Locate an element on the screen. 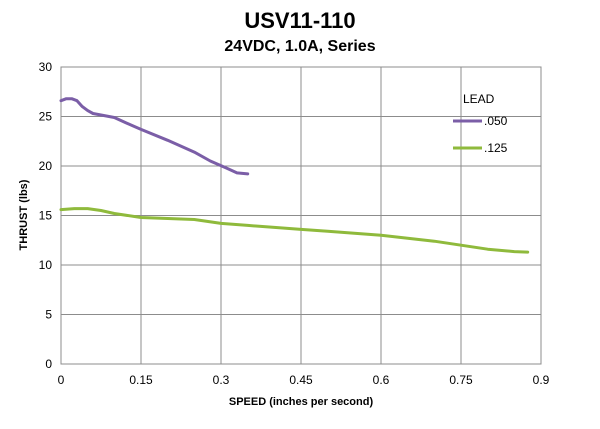 This screenshot has width=600, height=429. legend-label-1: .050 is located at coordinates (496, 121).